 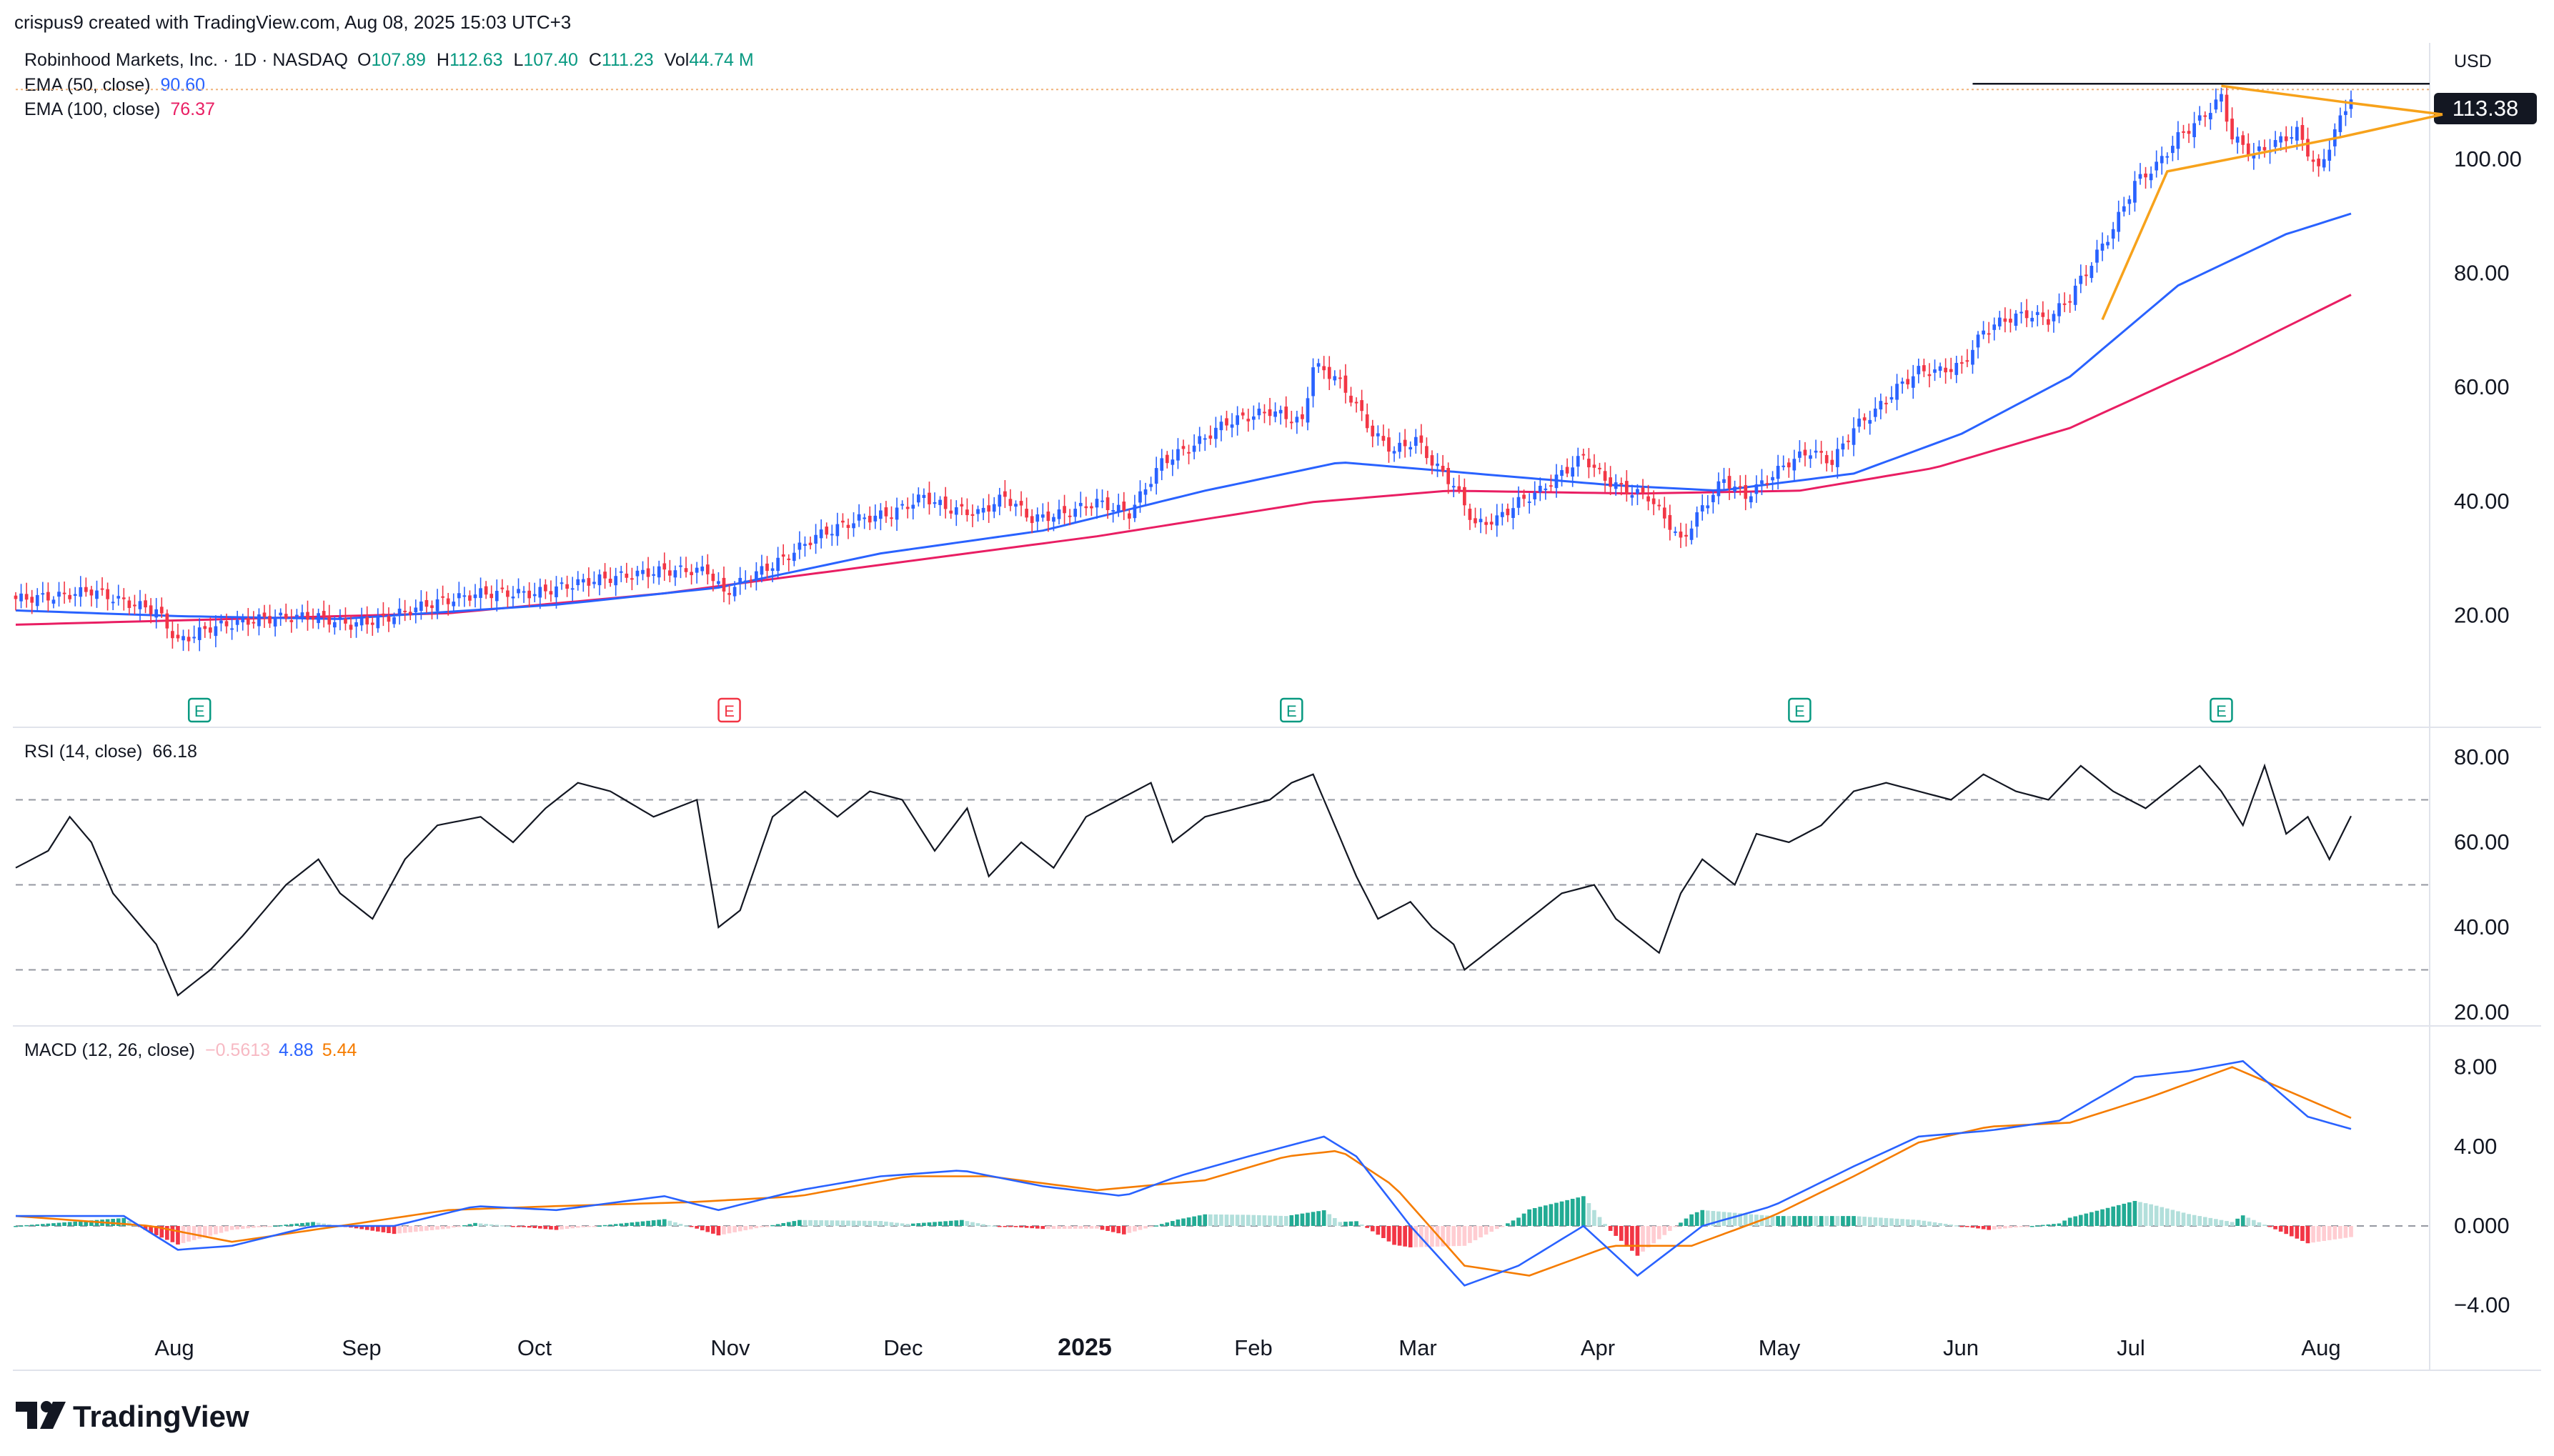 I want to click on macd-panel, so click(x=1222, y=1173).